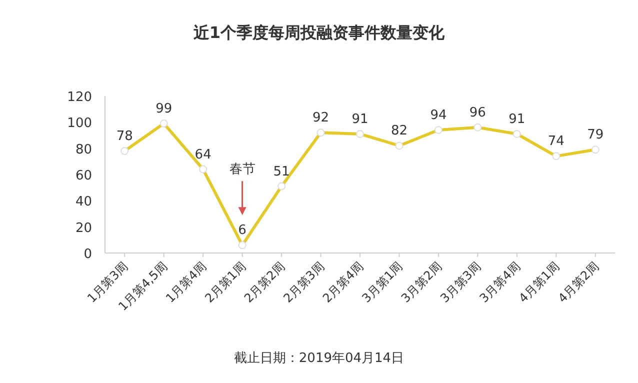 The width and height of the screenshot is (638, 383). What do you see at coordinates (477, 112) in the screenshot?
I see `data-label: 96` at bounding box center [477, 112].